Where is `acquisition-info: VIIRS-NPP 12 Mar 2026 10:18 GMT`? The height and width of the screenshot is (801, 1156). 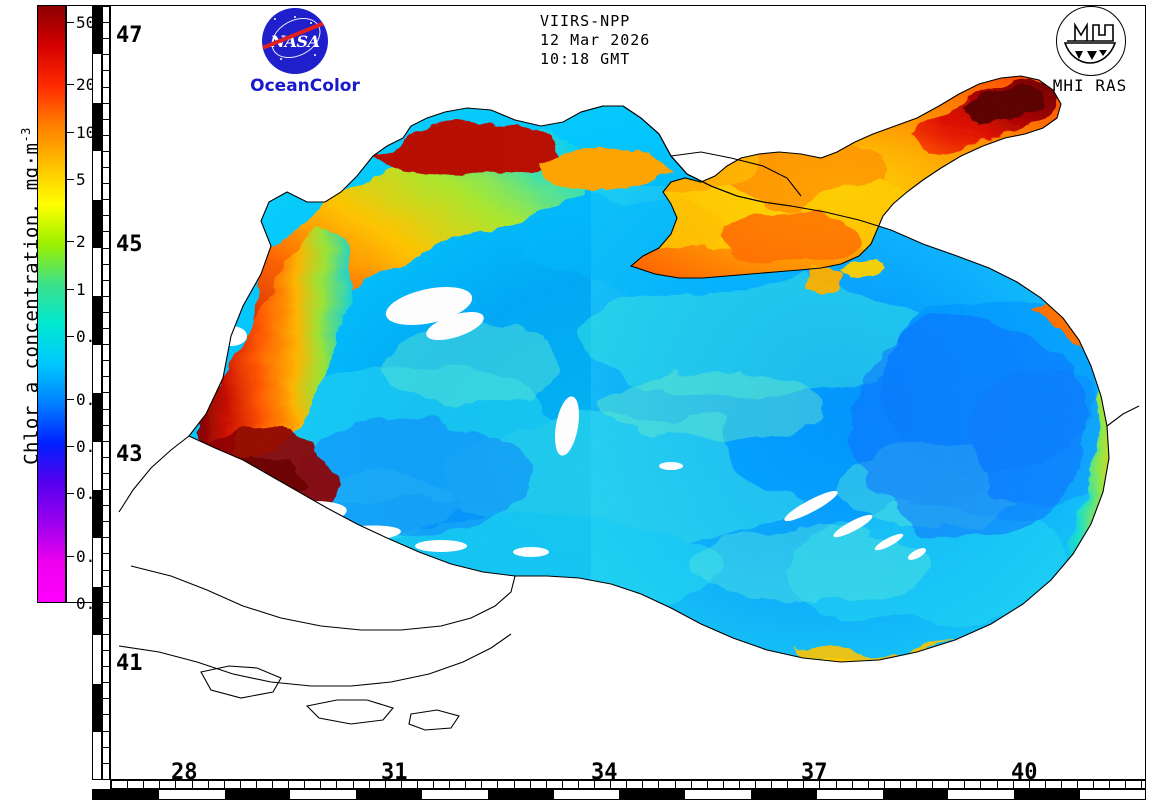
acquisition-info: VIIRS-NPP 12 Mar 2026 10:18 GMT is located at coordinates (595, 40).